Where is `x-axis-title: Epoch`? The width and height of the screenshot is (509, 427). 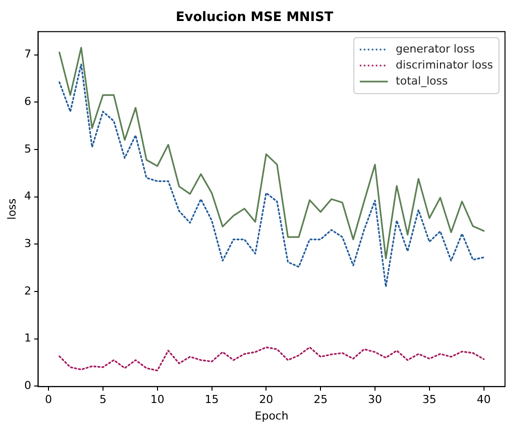 x-axis-title: Epoch is located at coordinates (271, 415).